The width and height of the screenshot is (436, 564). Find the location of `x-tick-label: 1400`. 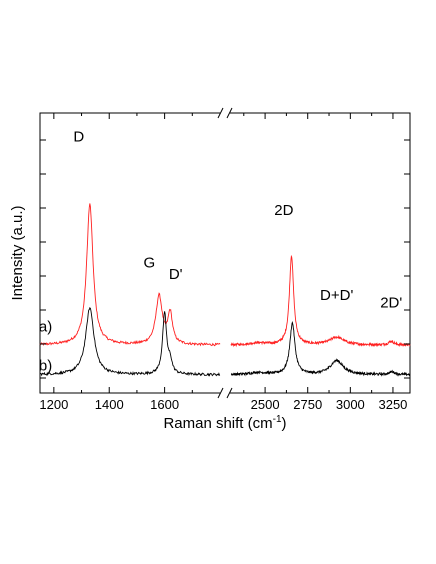

x-tick-label: 1400 is located at coordinates (109, 404).